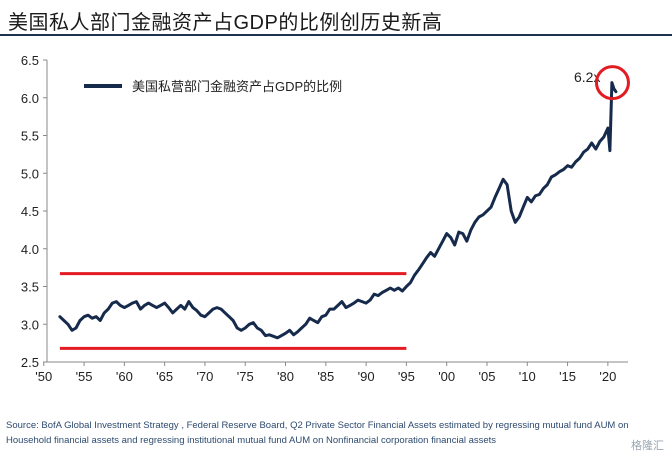 The image size is (672, 456). Describe the element at coordinates (237, 86) in the screenshot. I see `legend-label: 美国私营部门金融资产占GDP的比例` at that location.